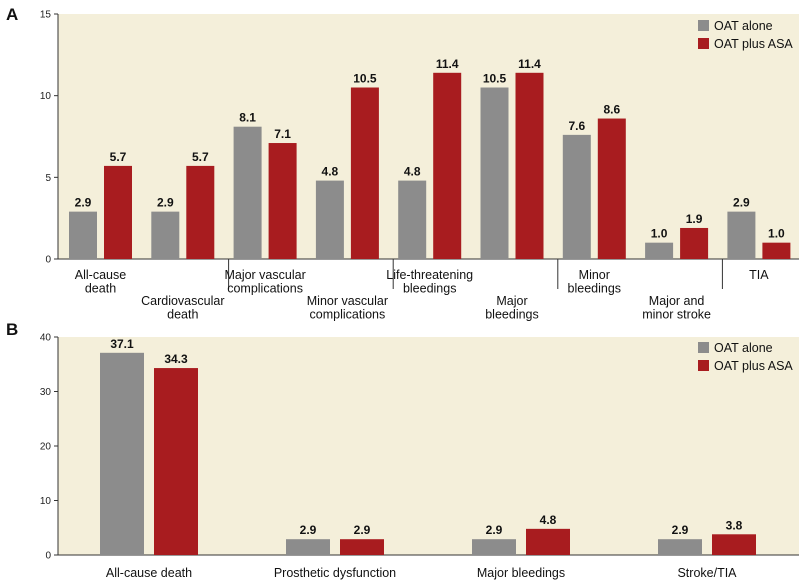  I want to click on category-label: Major, so click(511, 301).